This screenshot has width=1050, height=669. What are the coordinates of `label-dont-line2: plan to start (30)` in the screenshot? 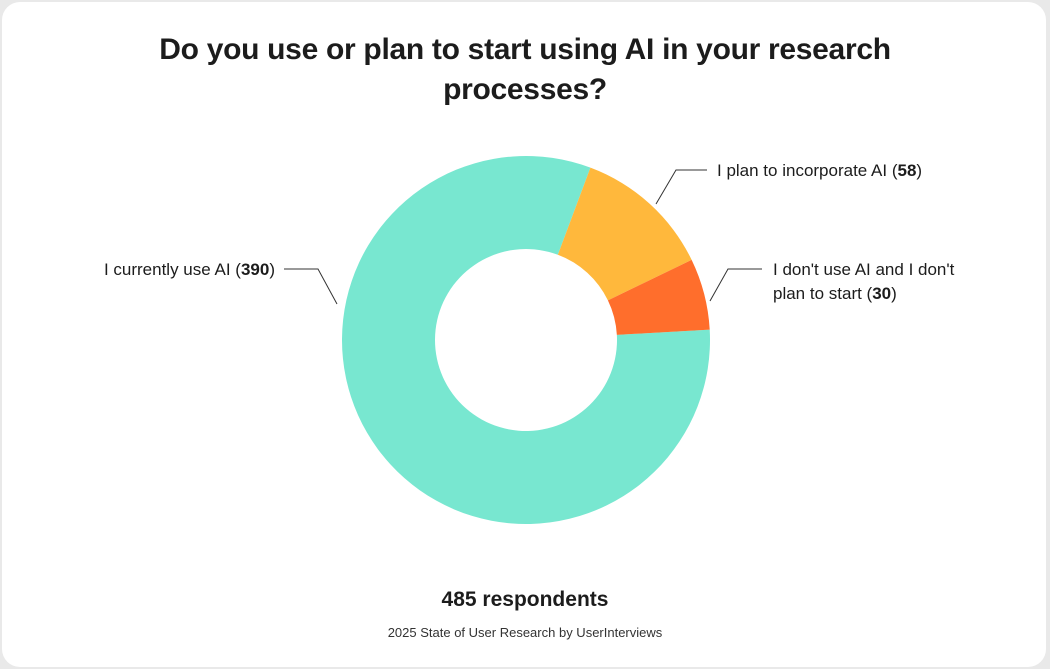 It's located at (835, 293).